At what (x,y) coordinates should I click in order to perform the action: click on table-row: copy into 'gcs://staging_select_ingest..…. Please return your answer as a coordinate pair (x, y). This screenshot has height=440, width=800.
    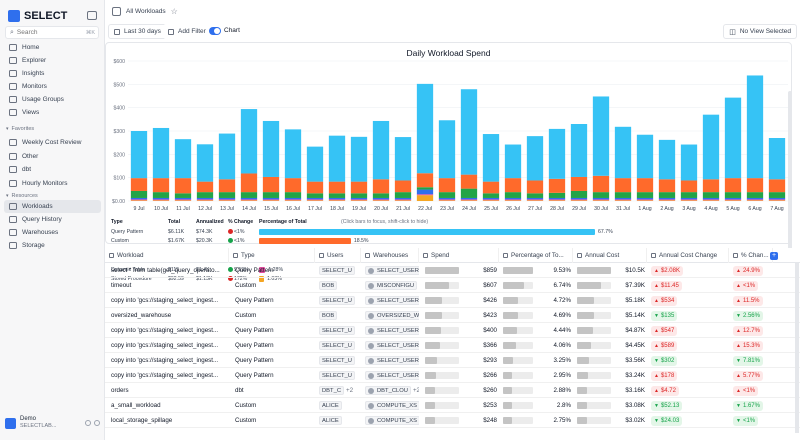
    Looking at the image, I should click on (452, 330).